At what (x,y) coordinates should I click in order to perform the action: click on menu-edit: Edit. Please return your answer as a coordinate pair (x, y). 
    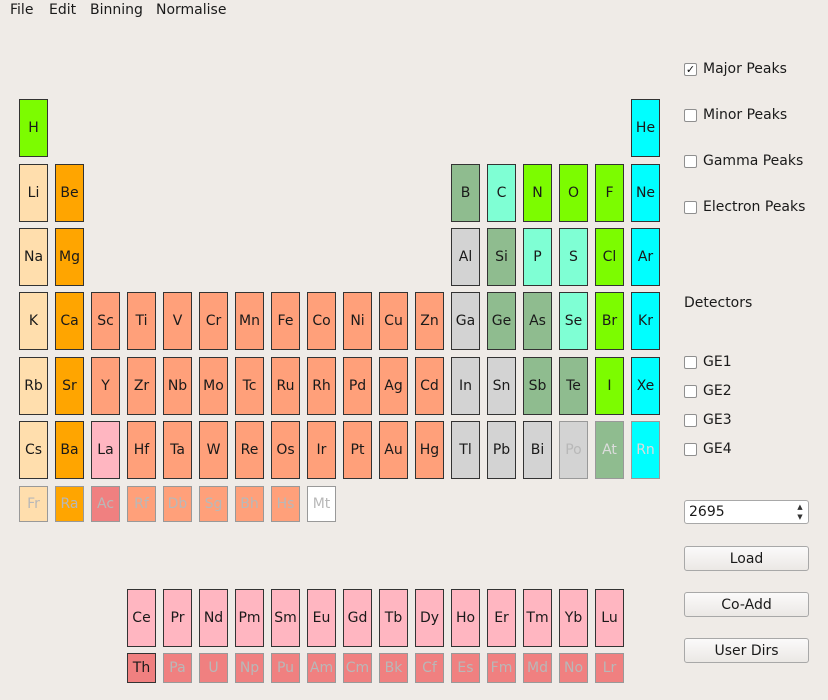
    Looking at the image, I should click on (63, 10).